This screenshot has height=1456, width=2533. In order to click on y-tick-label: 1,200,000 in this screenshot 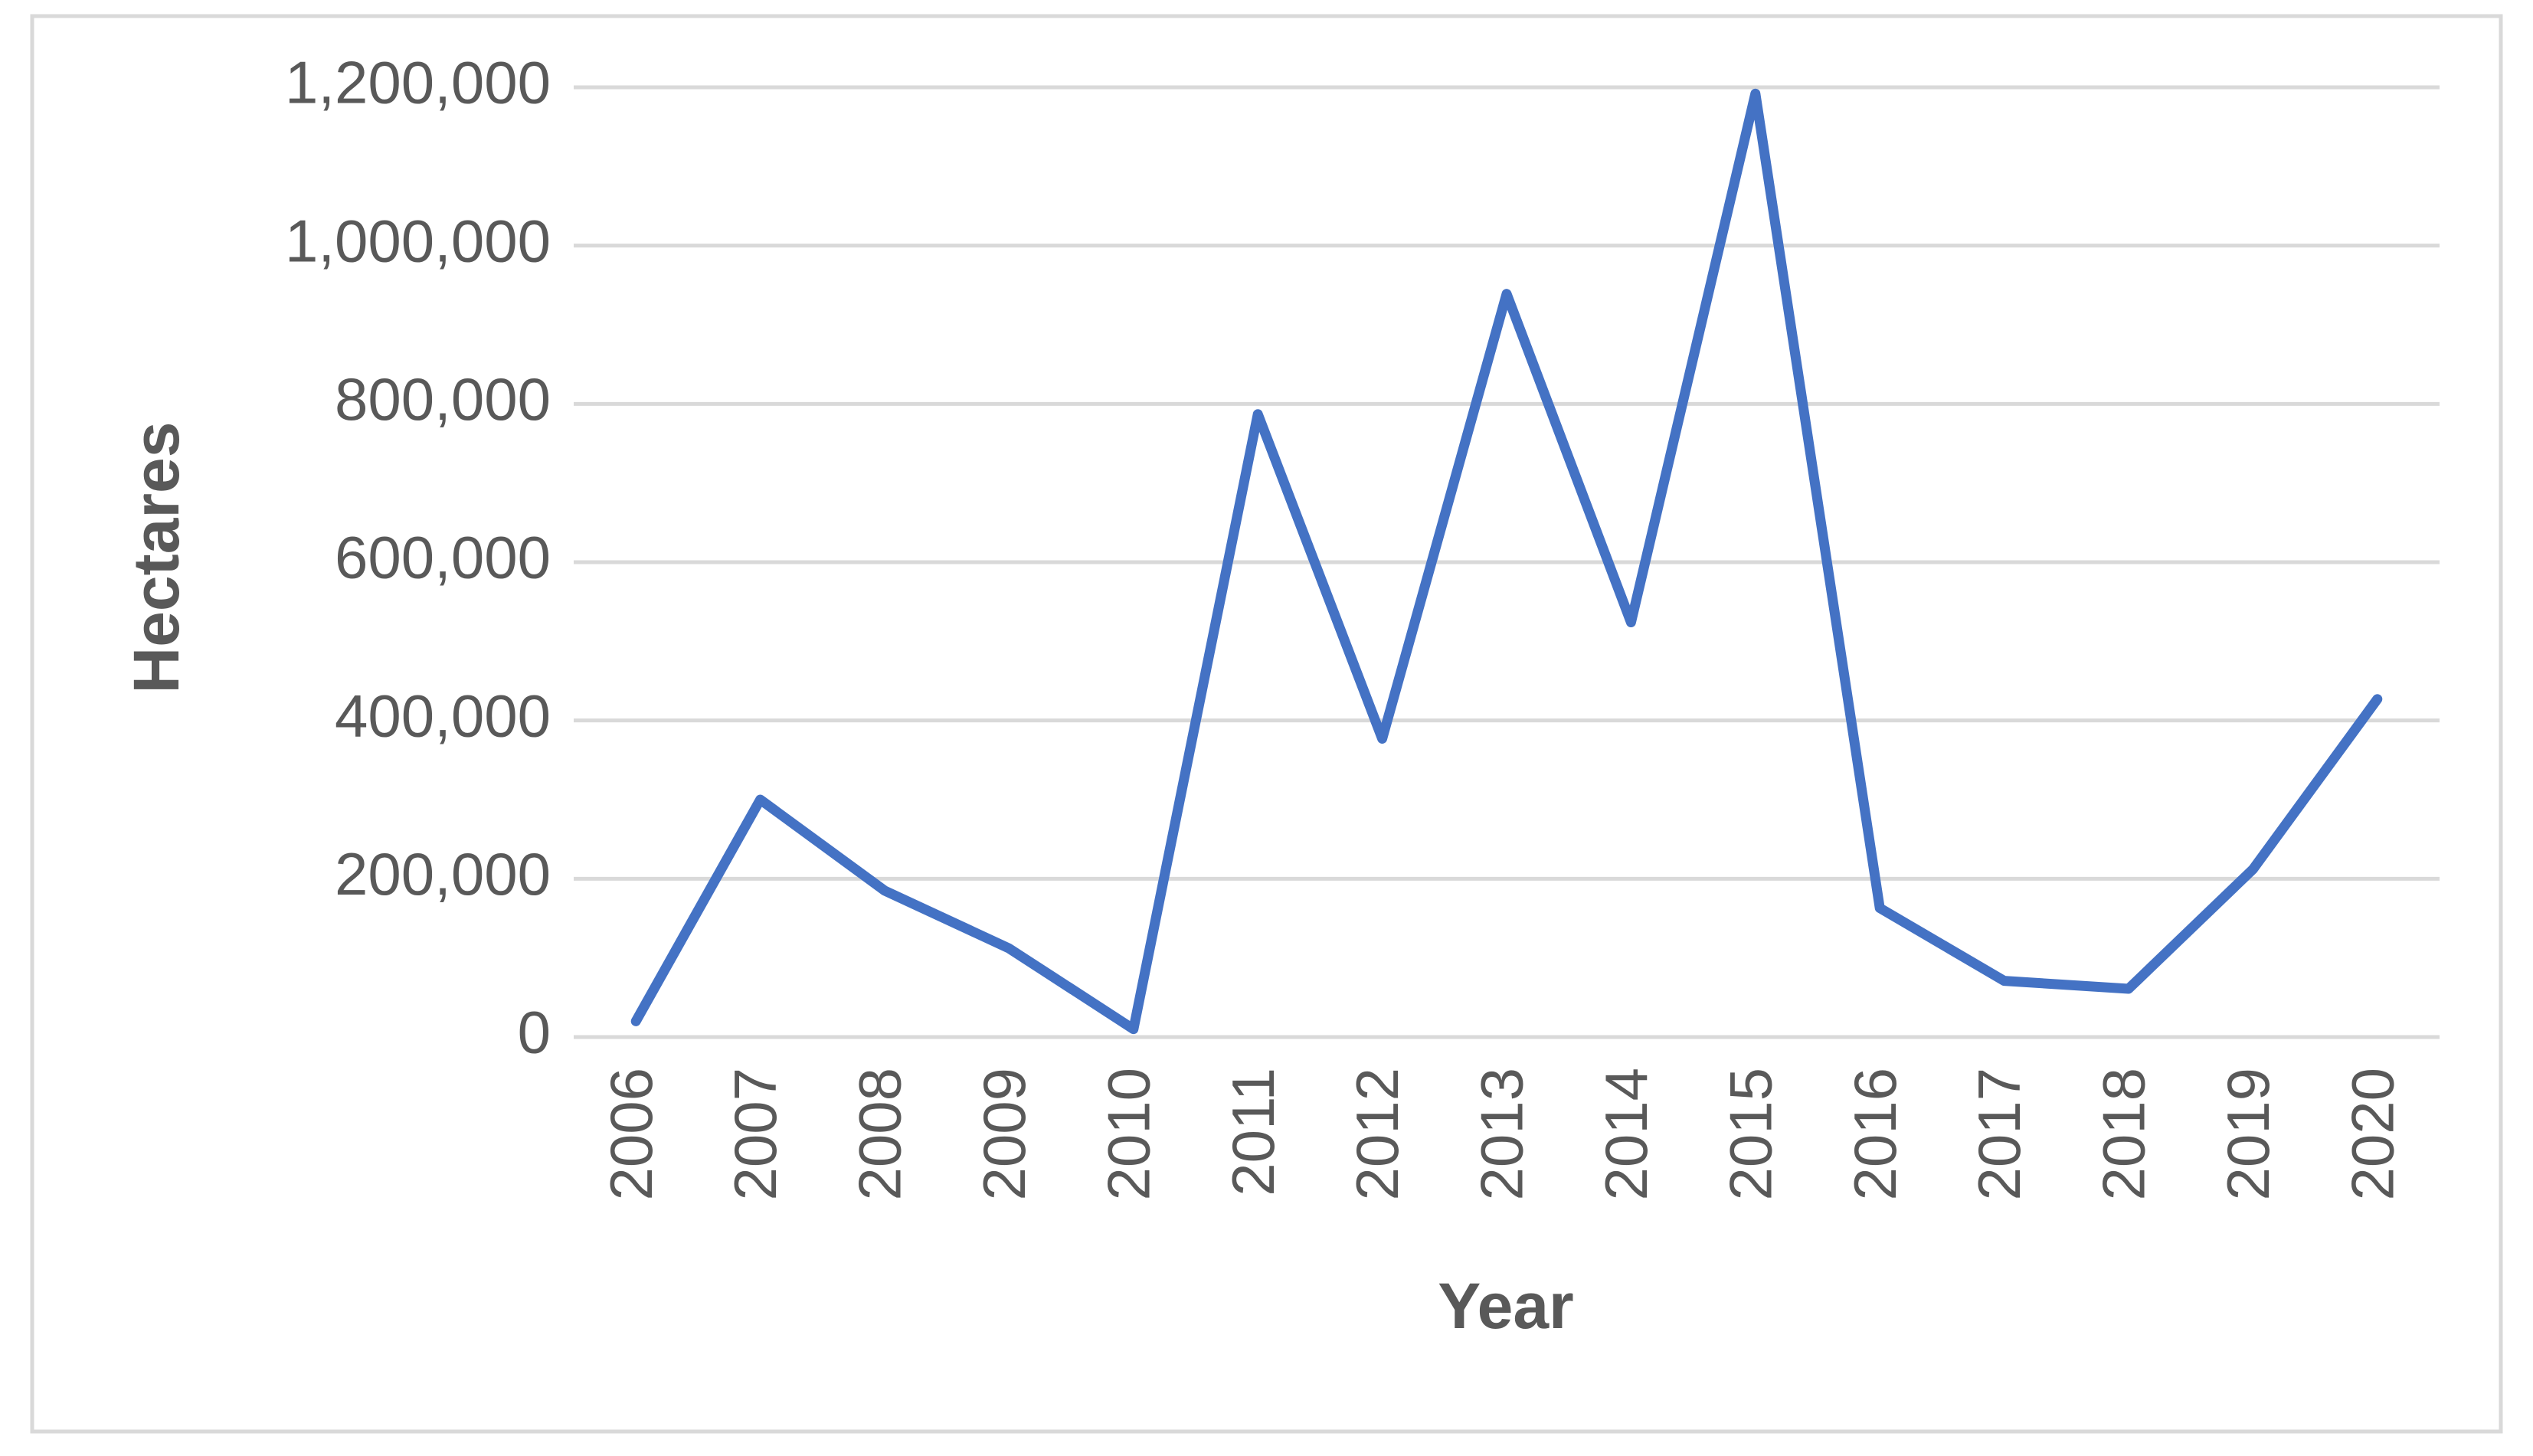, I will do `click(418, 82)`.